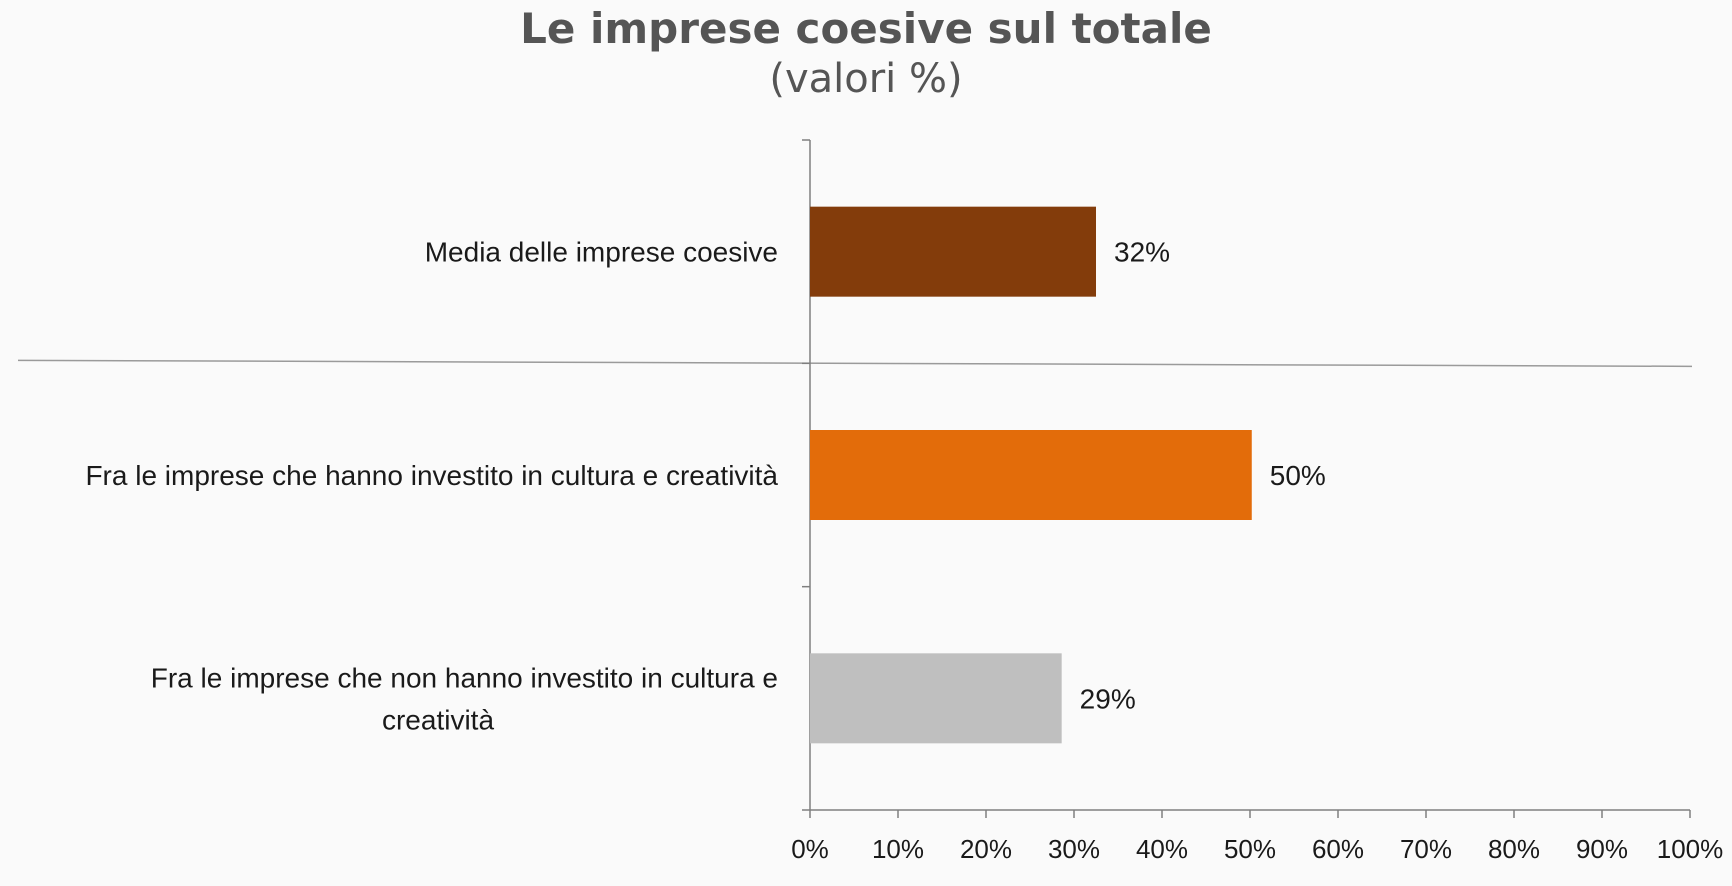 This screenshot has width=1732, height=886. I want to click on chart-title: Le imprese coesive sul totale, so click(866, 28).